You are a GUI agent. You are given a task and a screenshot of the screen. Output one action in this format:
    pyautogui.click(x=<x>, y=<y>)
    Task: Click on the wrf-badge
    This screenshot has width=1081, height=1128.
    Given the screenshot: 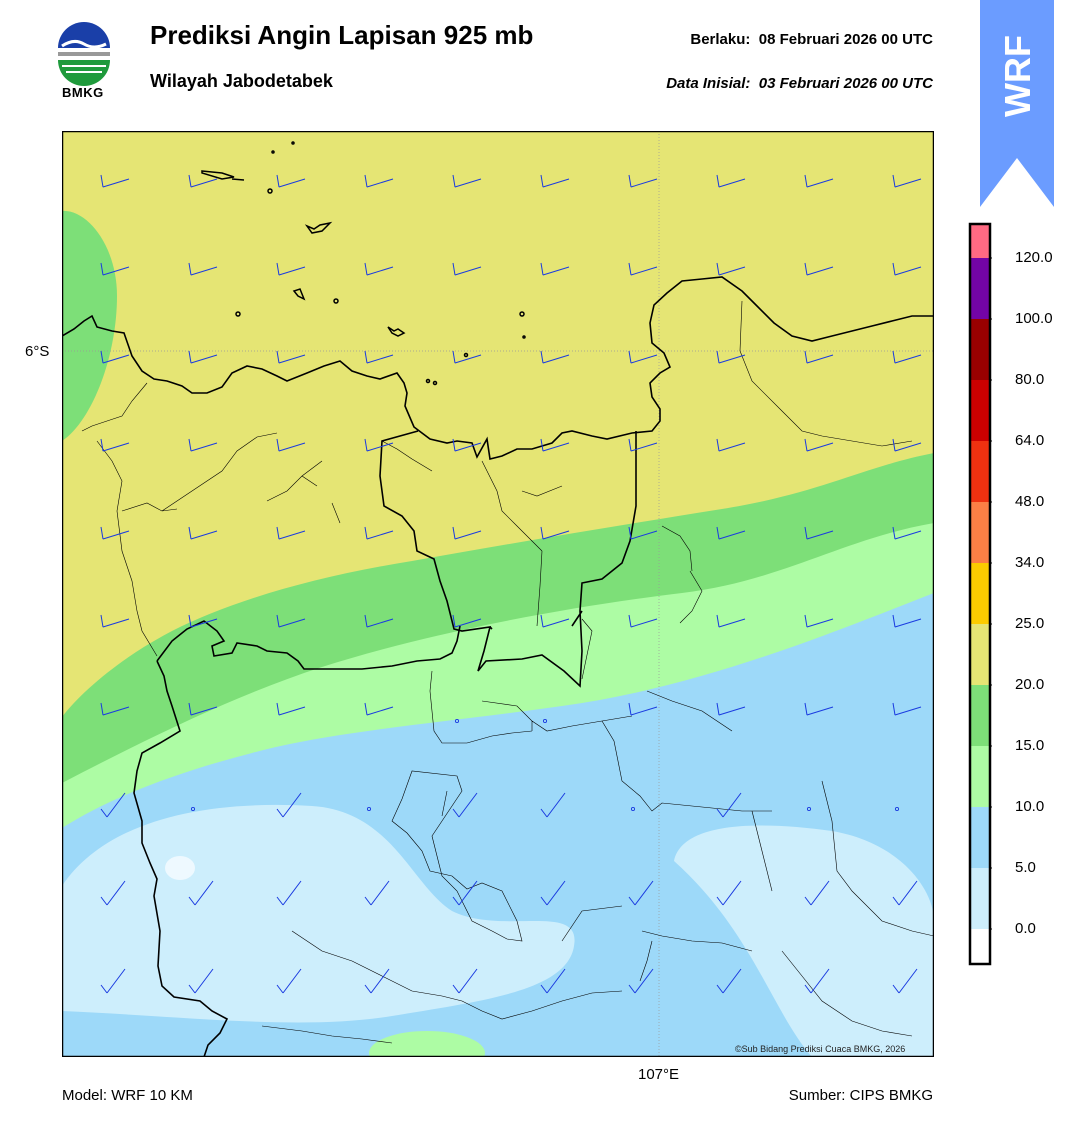 What is the action you would take?
    pyautogui.click(x=1017, y=103)
    